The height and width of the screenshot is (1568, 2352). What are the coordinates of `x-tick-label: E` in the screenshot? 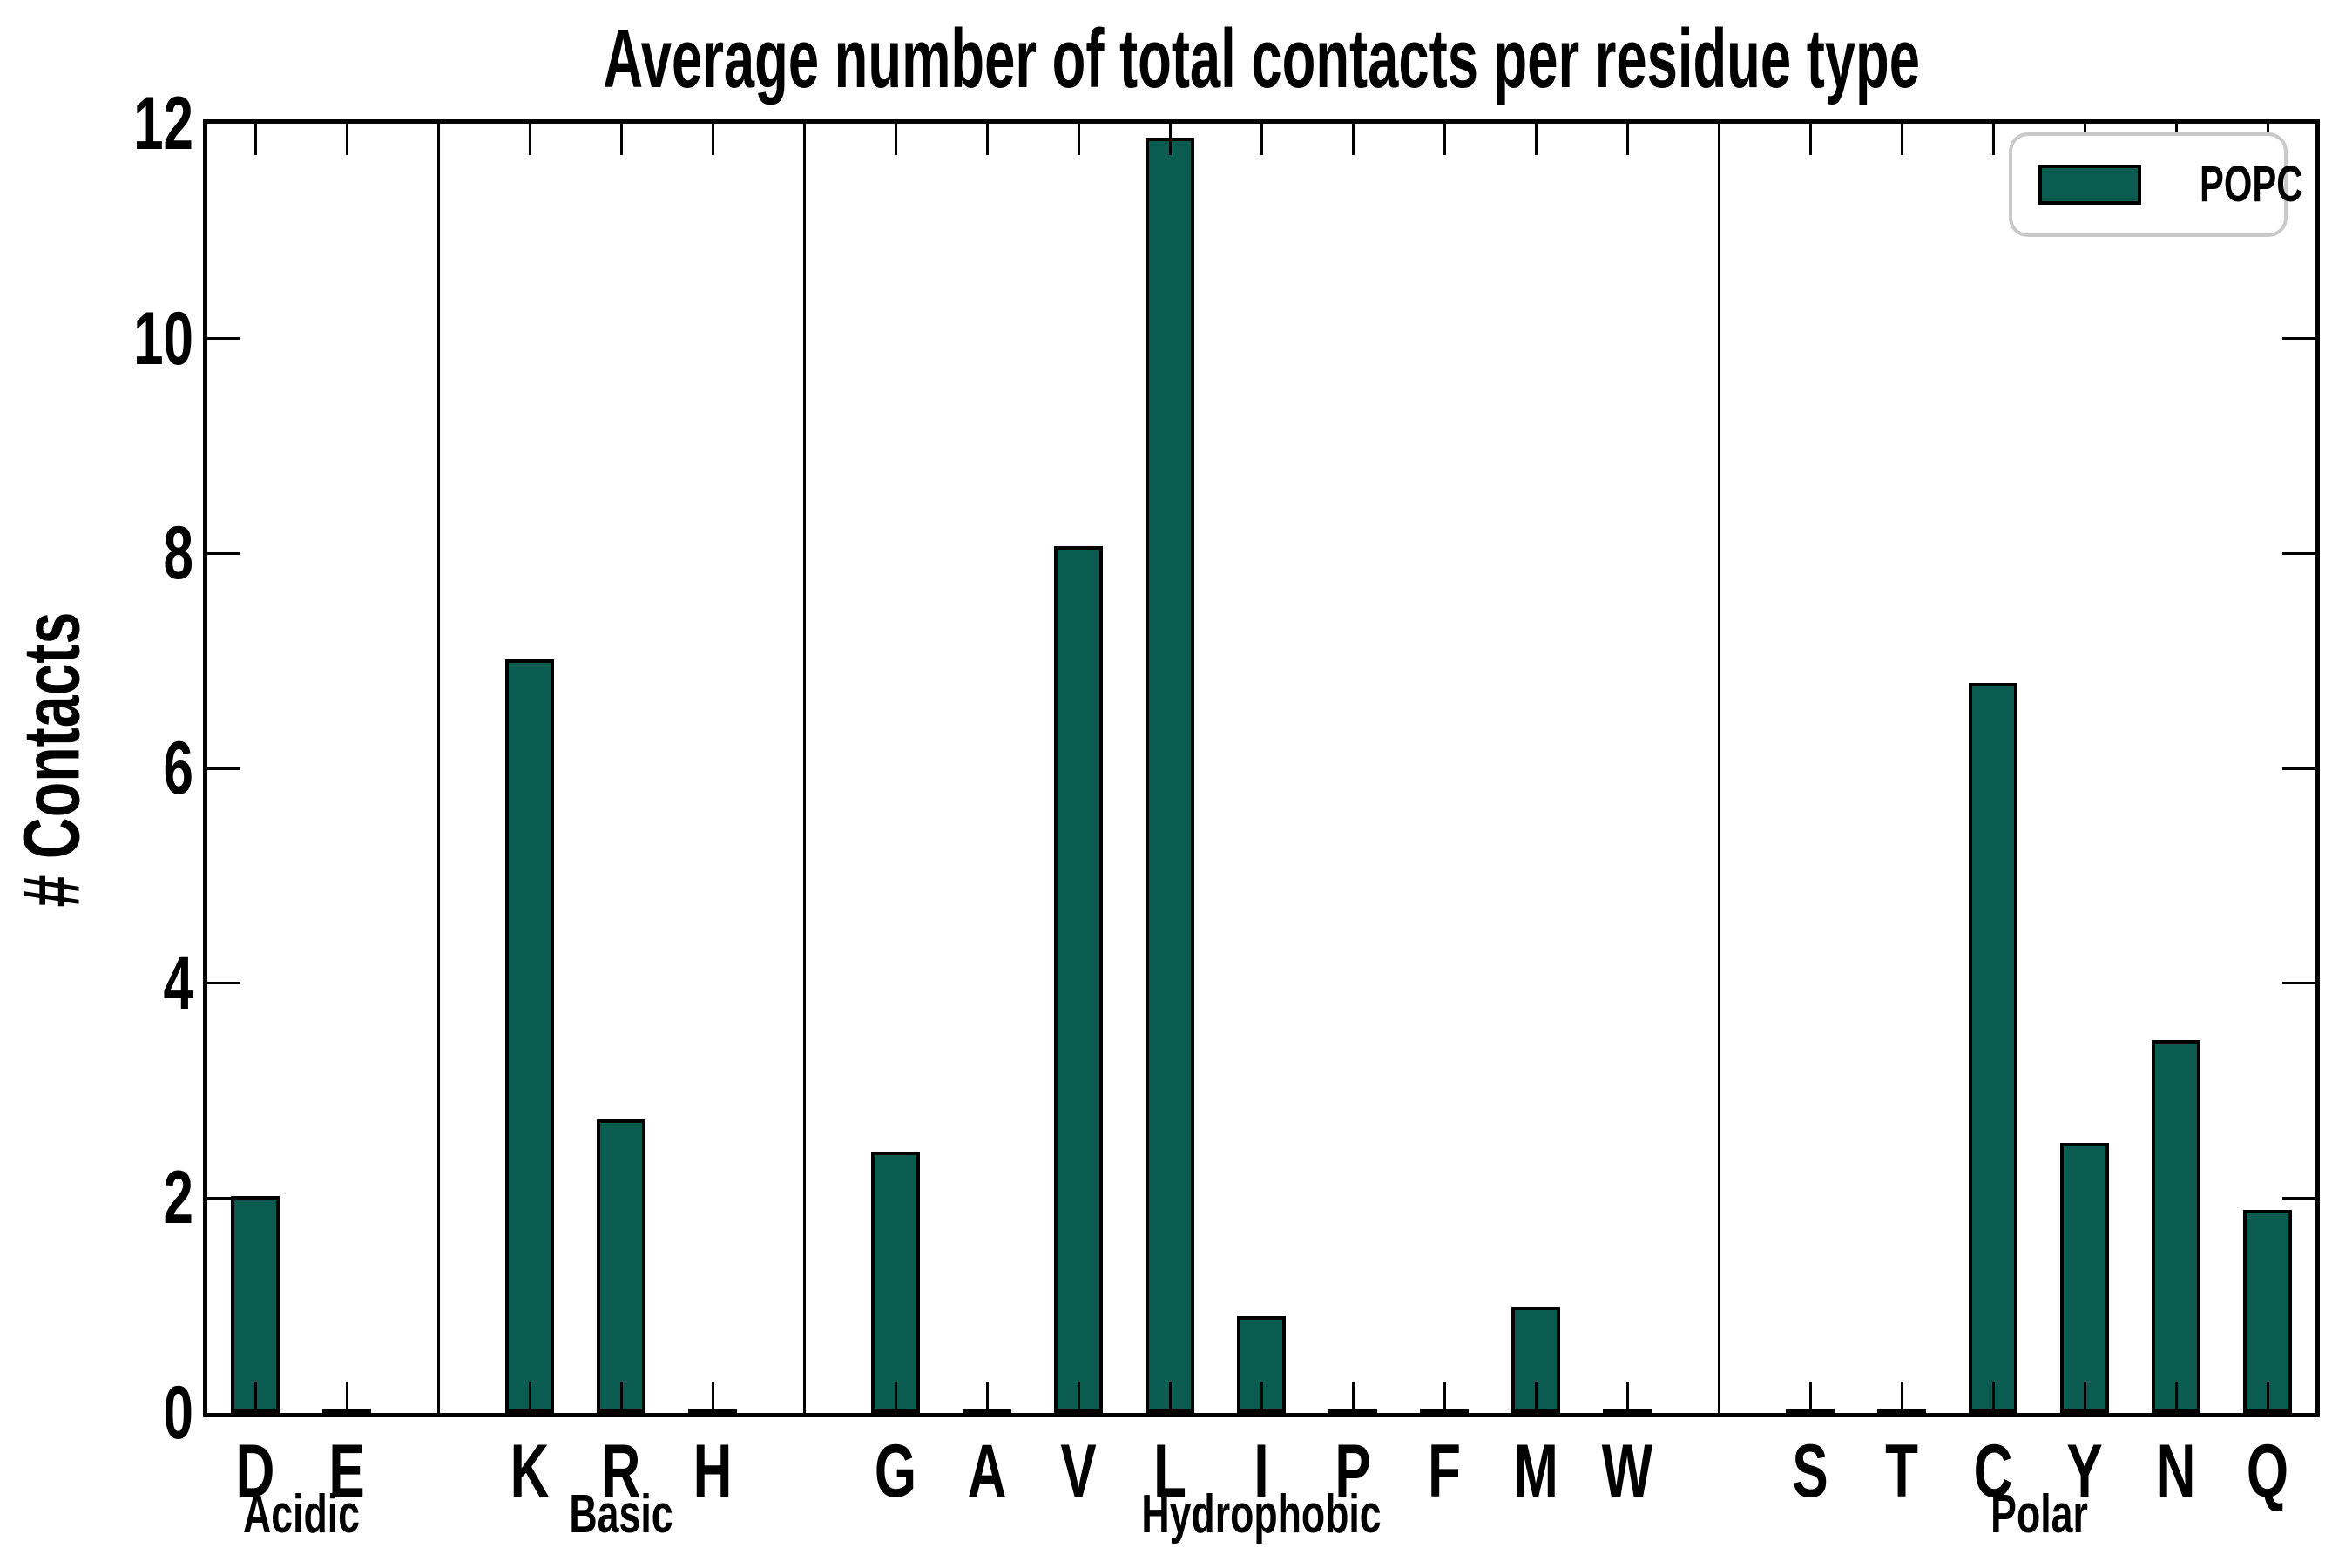 It's located at (346, 1471).